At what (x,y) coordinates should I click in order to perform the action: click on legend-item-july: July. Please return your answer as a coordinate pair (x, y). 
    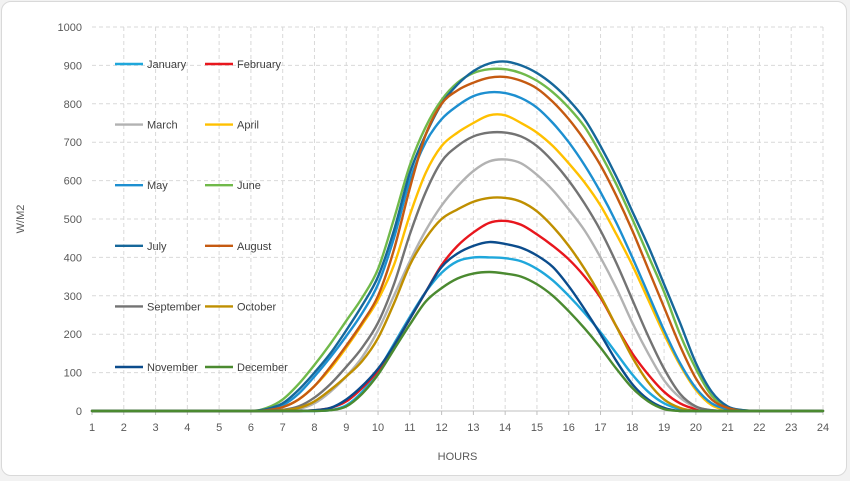
    Looking at the image, I should click on (141, 247).